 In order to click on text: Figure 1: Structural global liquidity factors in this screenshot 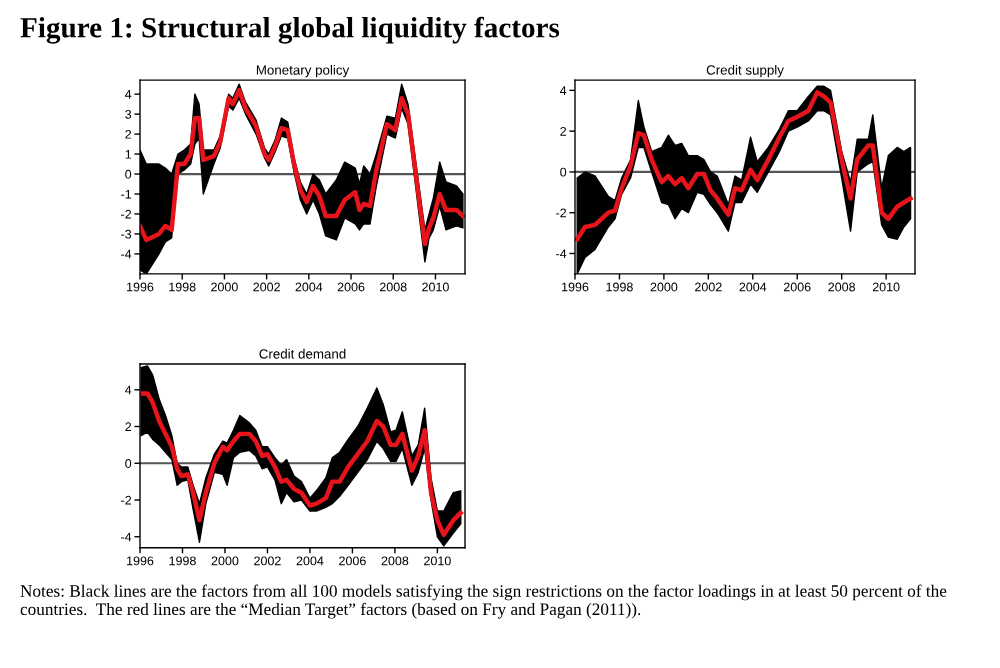, I will do `click(290, 30)`.